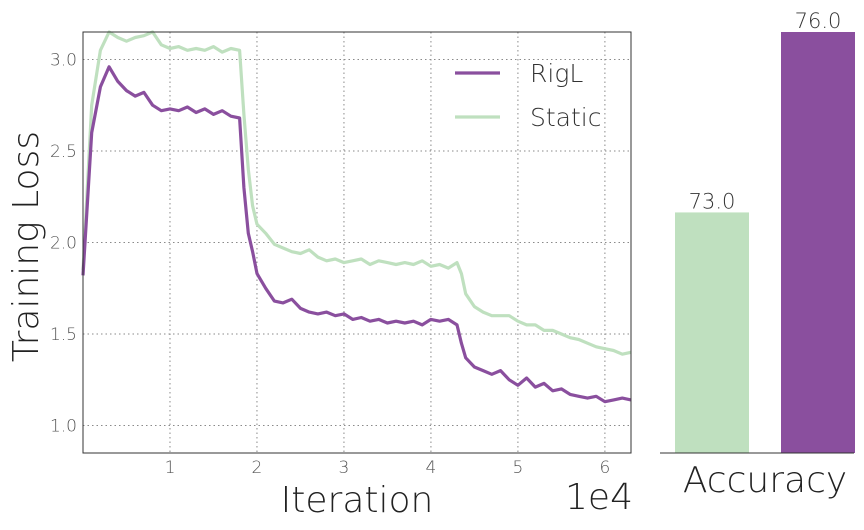 This screenshot has width=864, height=530. I want to click on y-tick-label: 2.5, so click(63, 152).